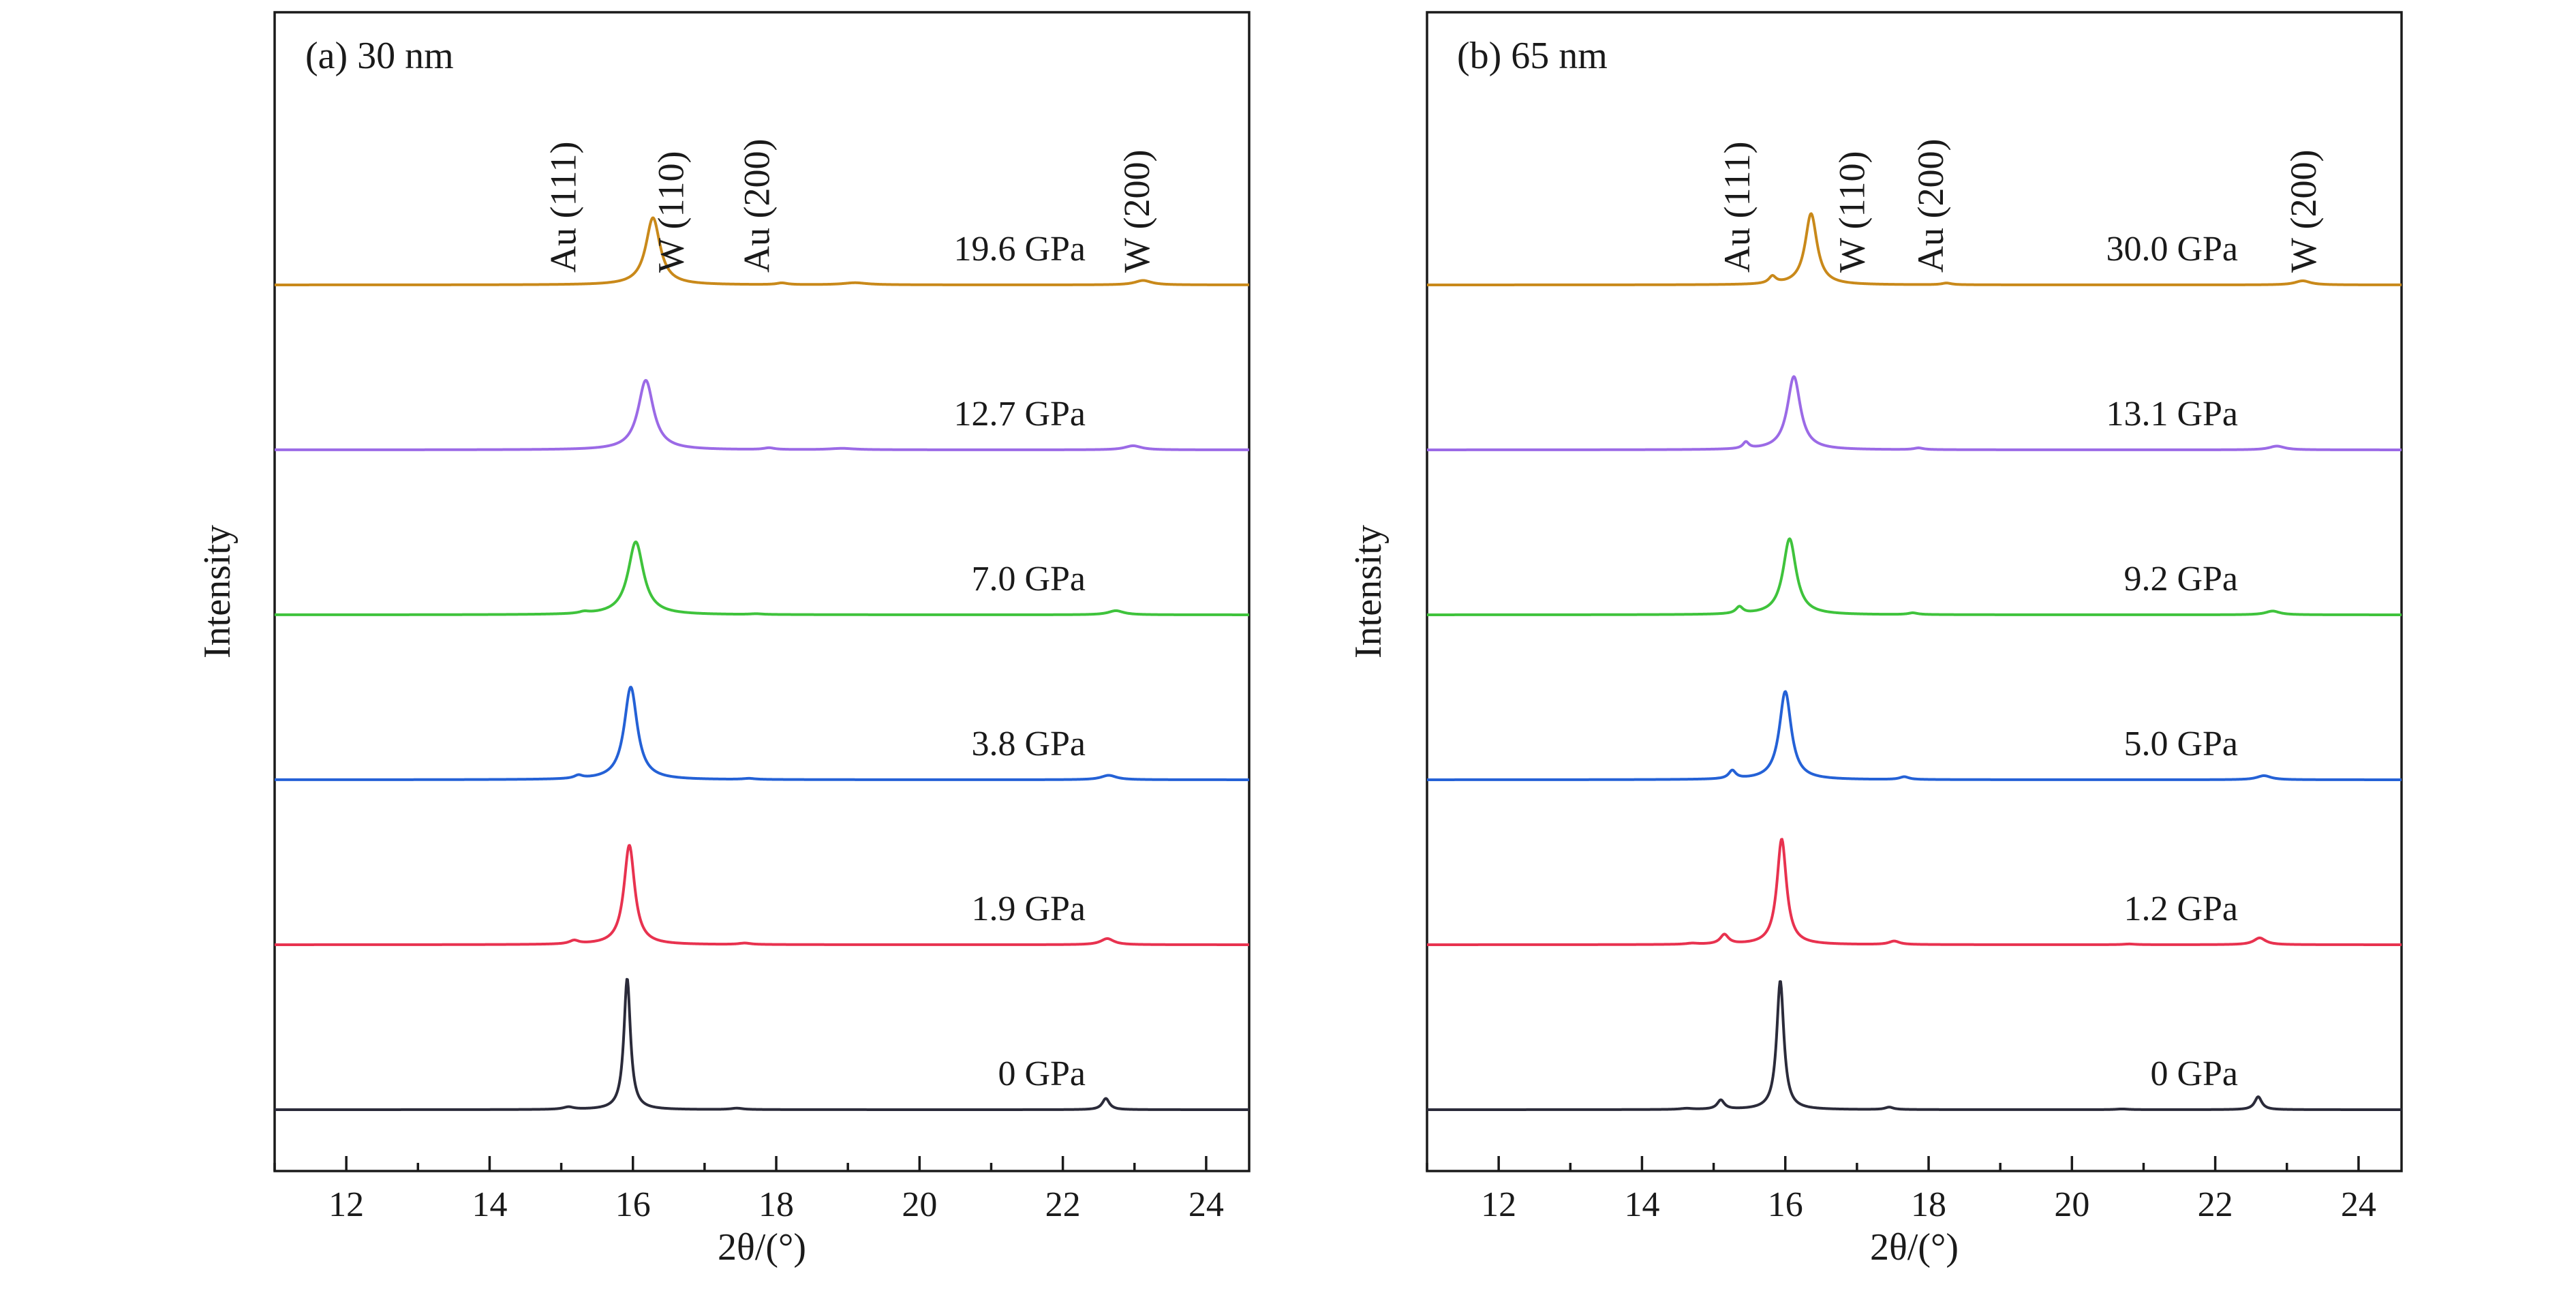  I want to click on pressure-label: 19.6 GPa, so click(1019, 249).